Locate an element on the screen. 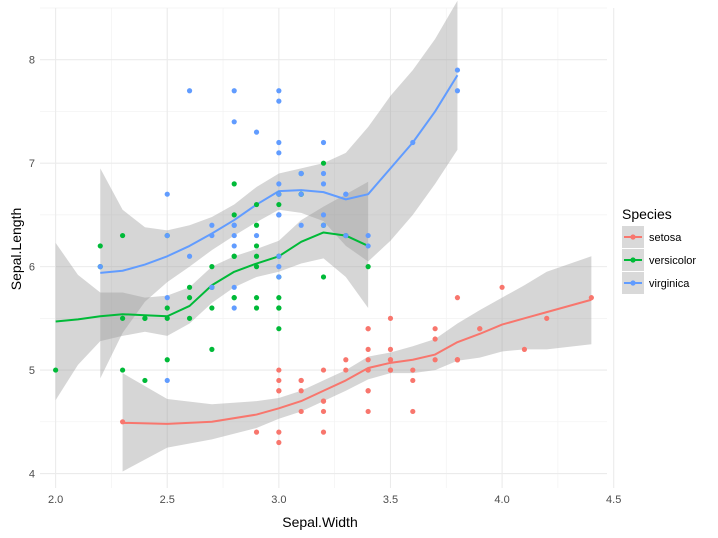 The image size is (718, 538). x-axis-title: Sepal.Width is located at coordinates (319, 522).